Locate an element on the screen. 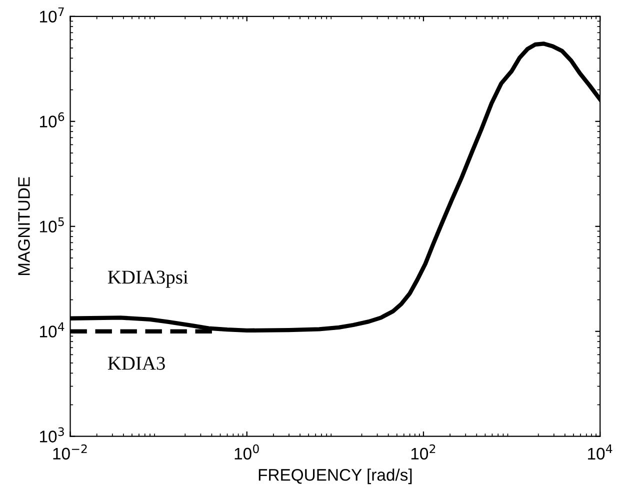 The width and height of the screenshot is (633, 497). y-tick-label: 10$^{3}$ is located at coordinates (52, 434).